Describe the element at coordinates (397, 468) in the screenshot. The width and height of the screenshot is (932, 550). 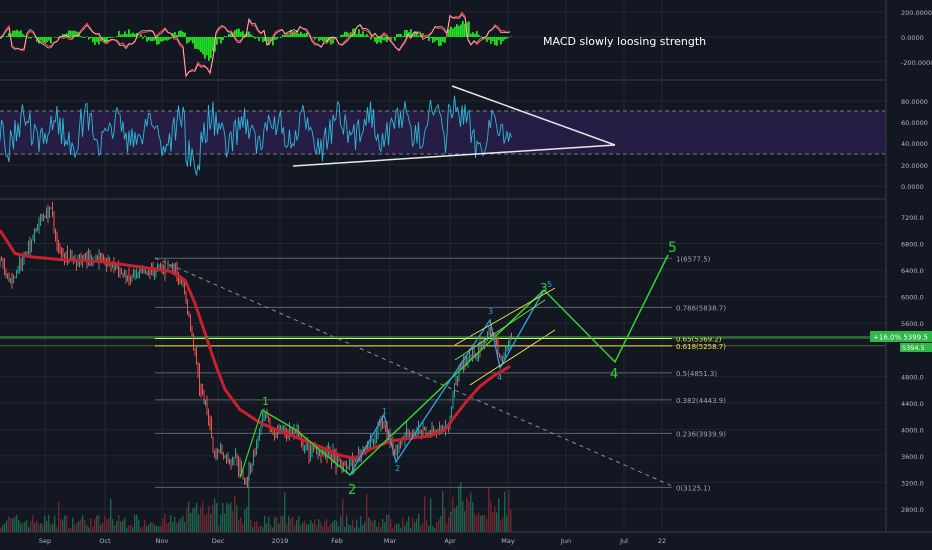
I see `wave-label: 2` at that location.